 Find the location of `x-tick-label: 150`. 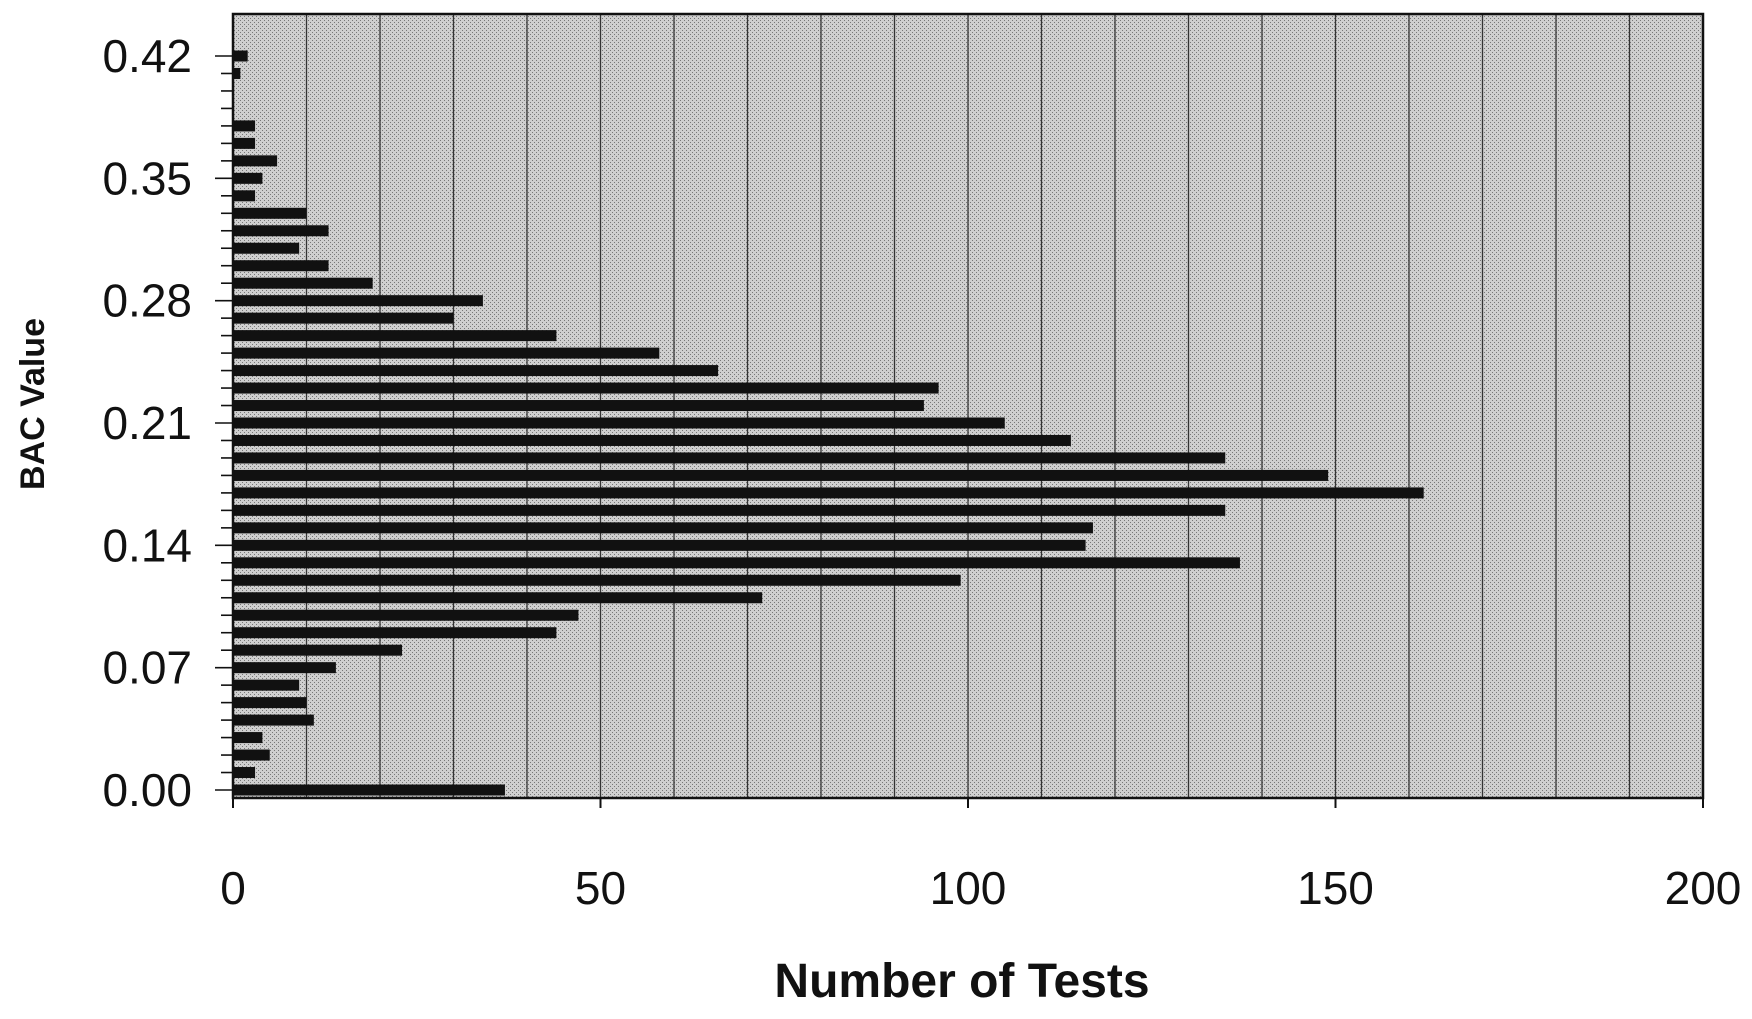

x-tick-label: 150 is located at coordinates (1335, 888).